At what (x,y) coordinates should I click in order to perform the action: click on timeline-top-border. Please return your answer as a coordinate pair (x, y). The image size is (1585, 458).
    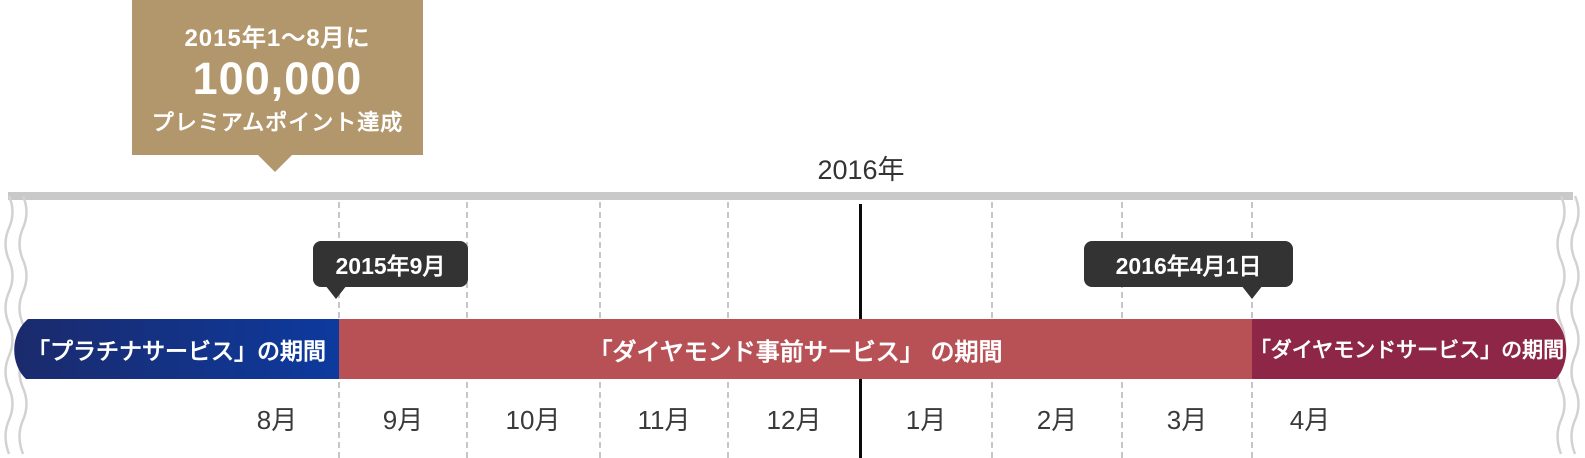
    Looking at the image, I should click on (790, 196).